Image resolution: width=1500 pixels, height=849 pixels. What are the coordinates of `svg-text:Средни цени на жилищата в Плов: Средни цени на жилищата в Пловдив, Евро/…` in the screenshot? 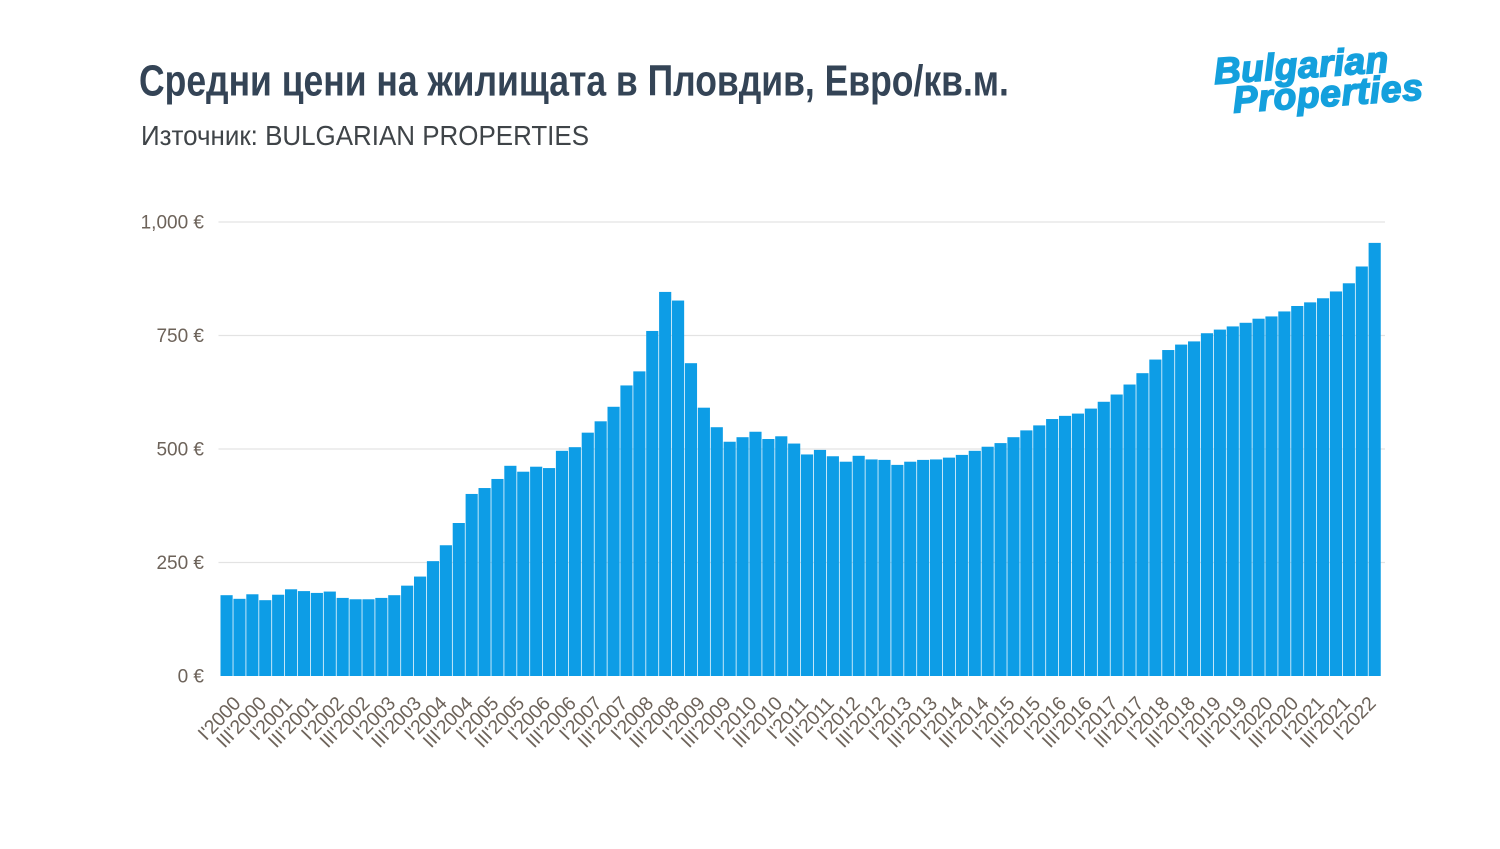 It's located at (574, 81).